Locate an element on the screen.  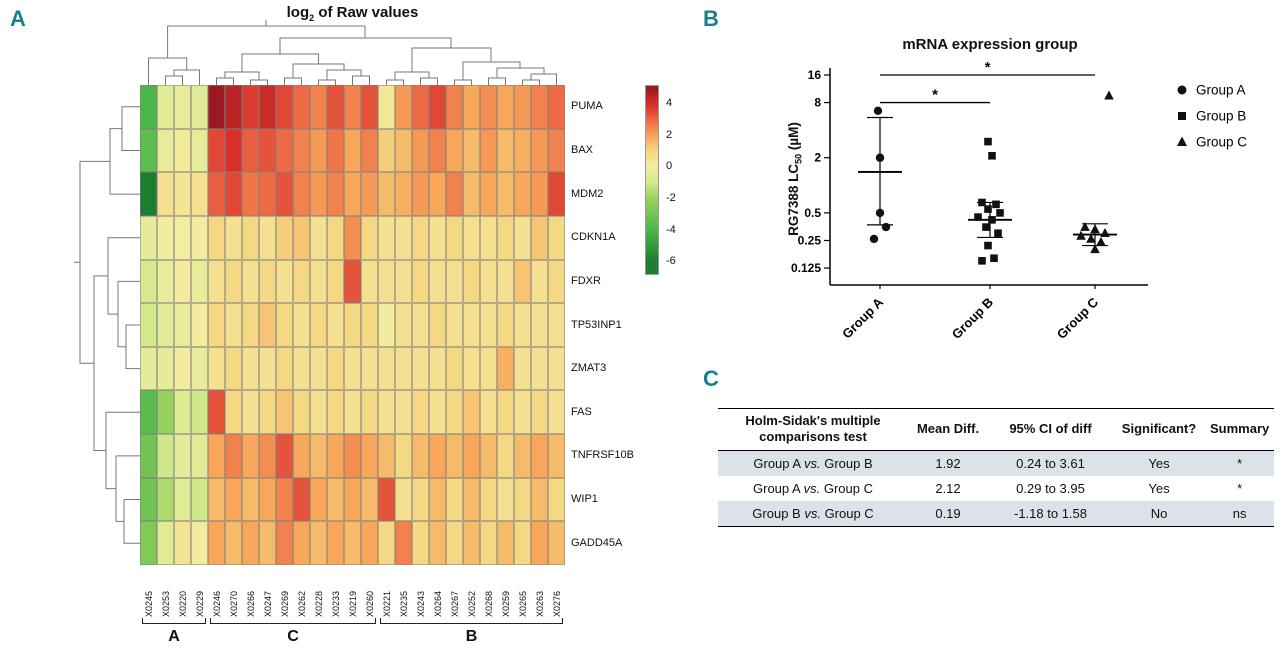
heatmap-title-suffix: of Raw values is located at coordinates (366, 12).